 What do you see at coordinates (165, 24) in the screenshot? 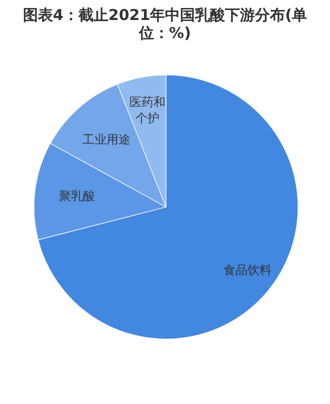
I see `title: 图表4：截止2021年中国乳酸下游分布(单位：%)` at bounding box center [165, 24].